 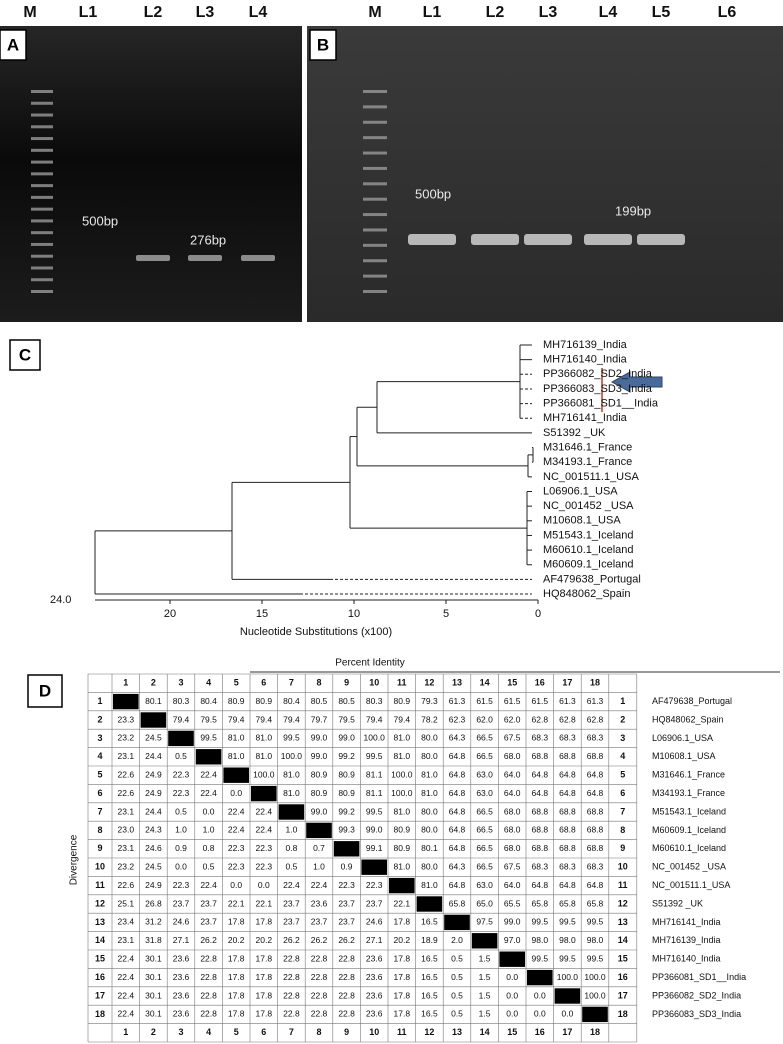 What do you see at coordinates (153, 922) in the screenshot?
I see `cell-value: 31.2` at bounding box center [153, 922].